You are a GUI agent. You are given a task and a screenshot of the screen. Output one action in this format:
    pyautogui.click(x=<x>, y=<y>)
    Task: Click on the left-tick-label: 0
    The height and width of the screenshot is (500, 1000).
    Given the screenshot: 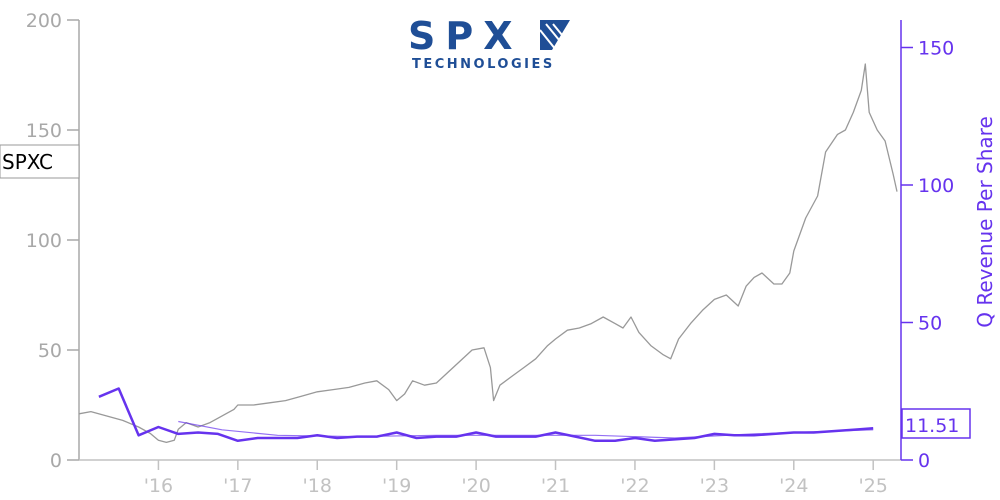 What is the action you would take?
    pyautogui.click(x=56, y=461)
    